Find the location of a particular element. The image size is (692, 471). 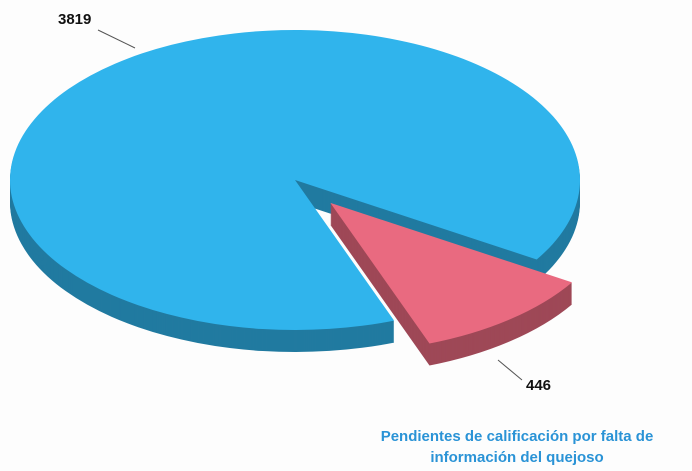

slice is located at coordinates (451, 273).